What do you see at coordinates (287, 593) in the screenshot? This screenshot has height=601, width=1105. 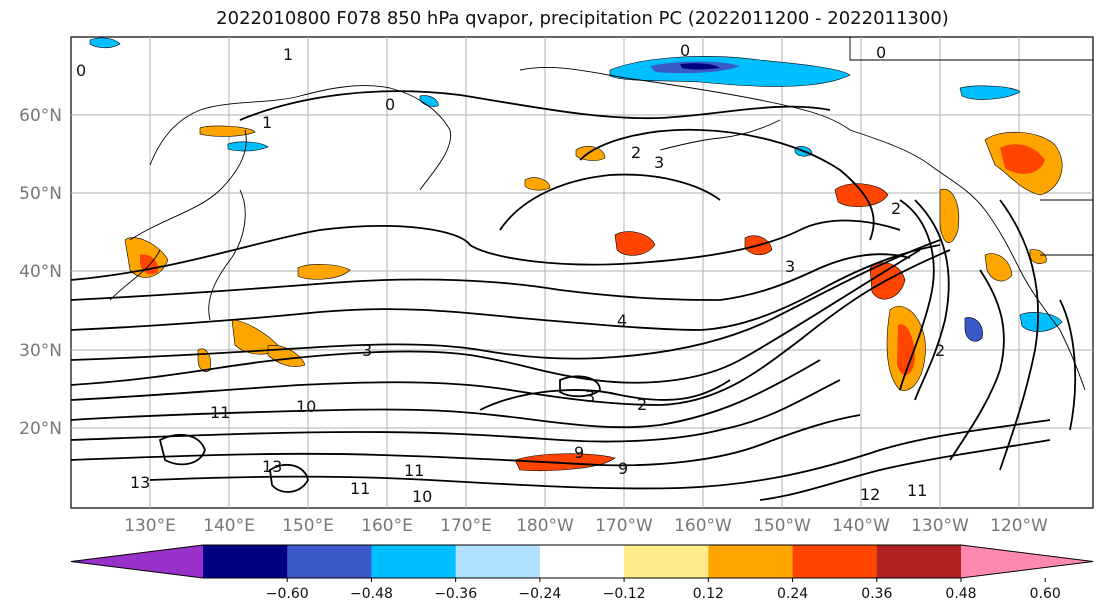 I see `colorbar-tick-label: −0.60` at bounding box center [287, 593].